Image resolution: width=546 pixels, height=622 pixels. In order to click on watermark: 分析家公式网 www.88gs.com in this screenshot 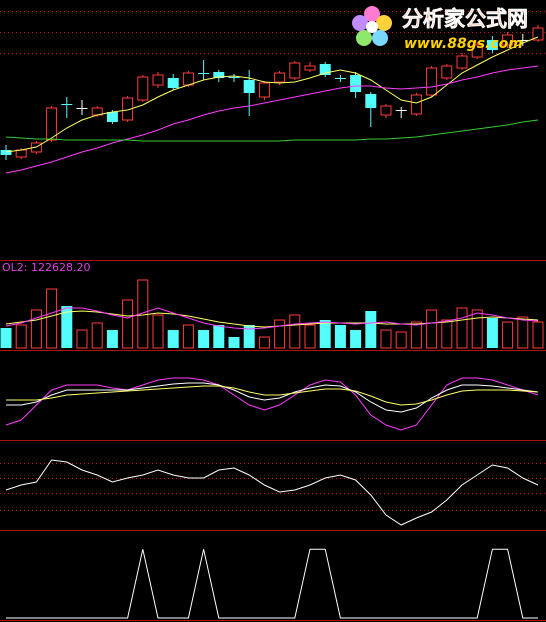, I will do `click(440, 29)`.